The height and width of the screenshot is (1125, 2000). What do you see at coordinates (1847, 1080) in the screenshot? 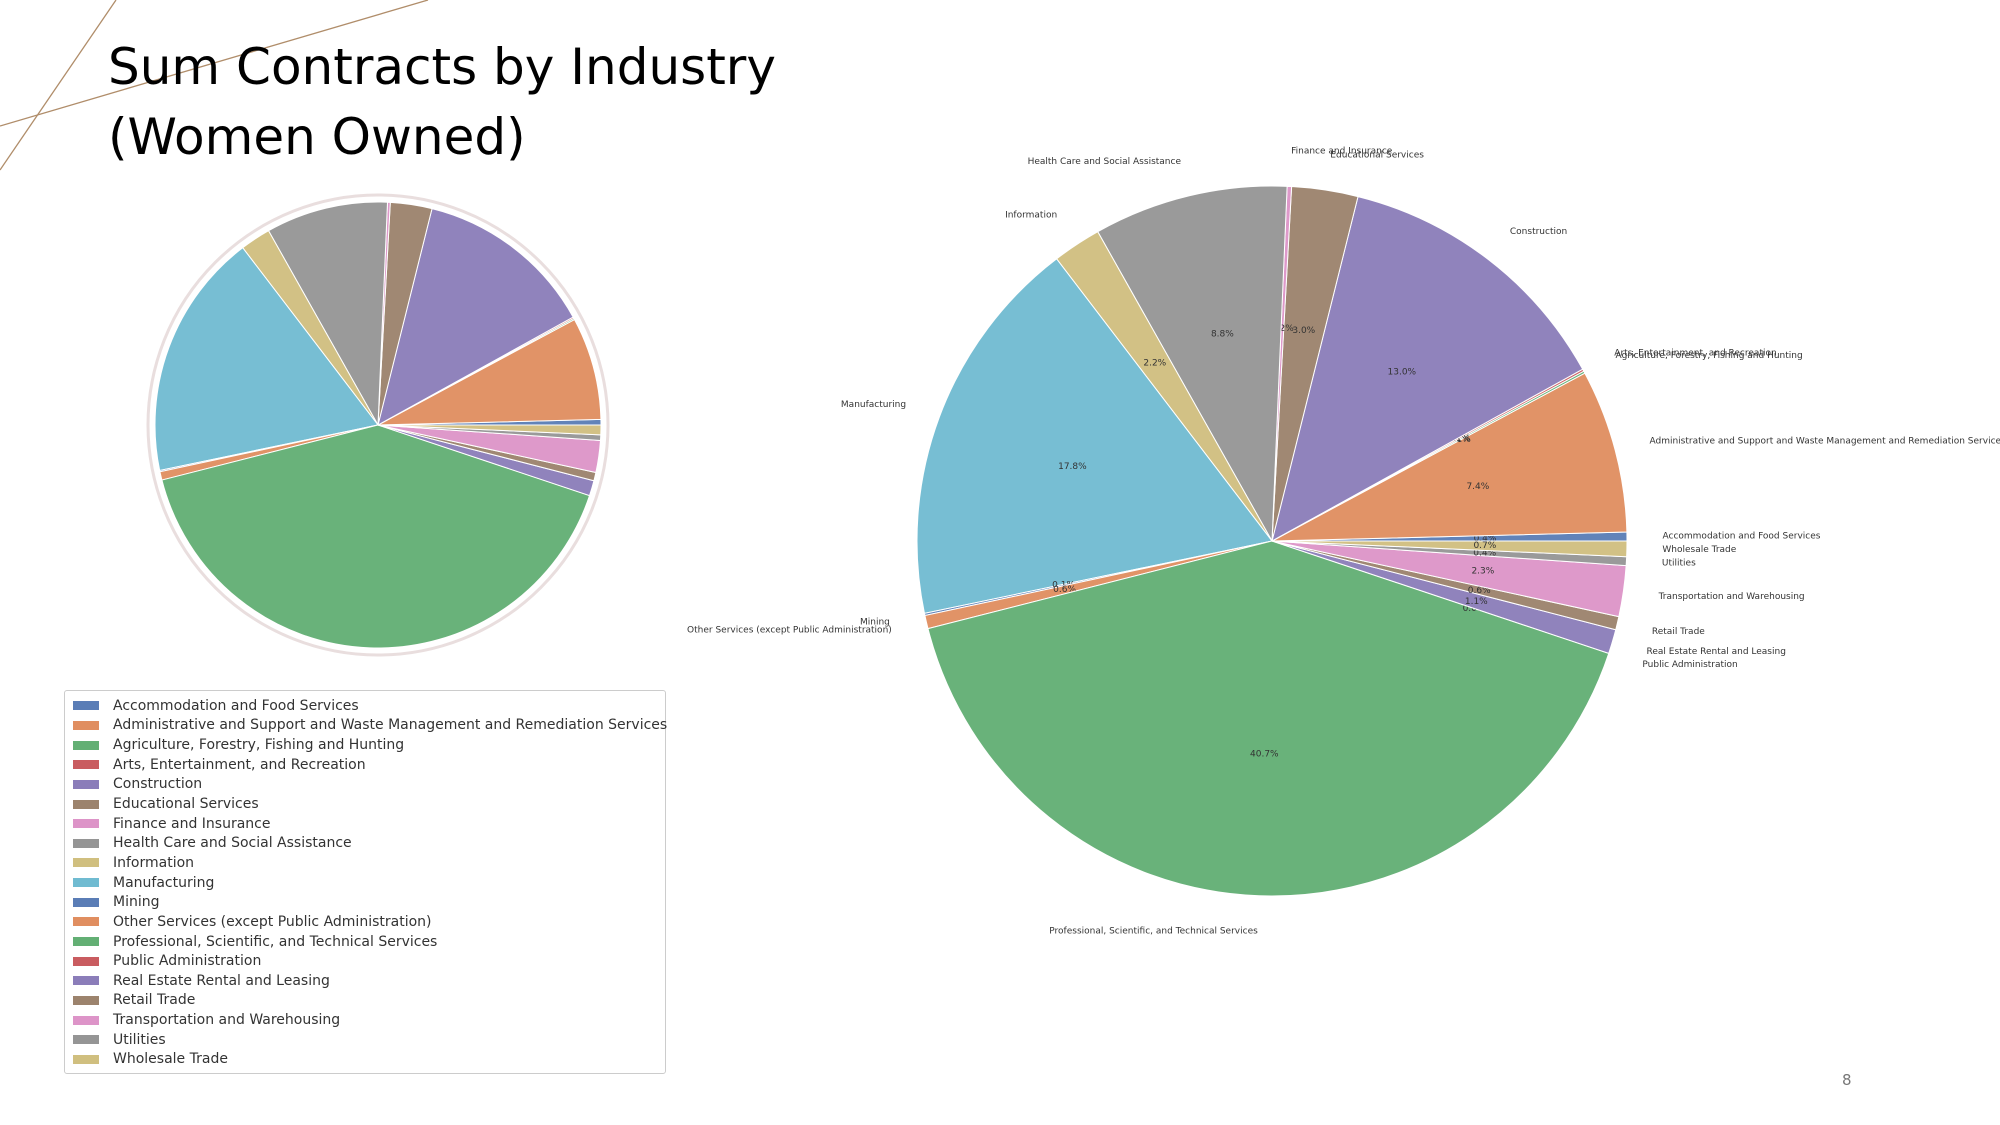
I see `page-number: 8` at bounding box center [1847, 1080].